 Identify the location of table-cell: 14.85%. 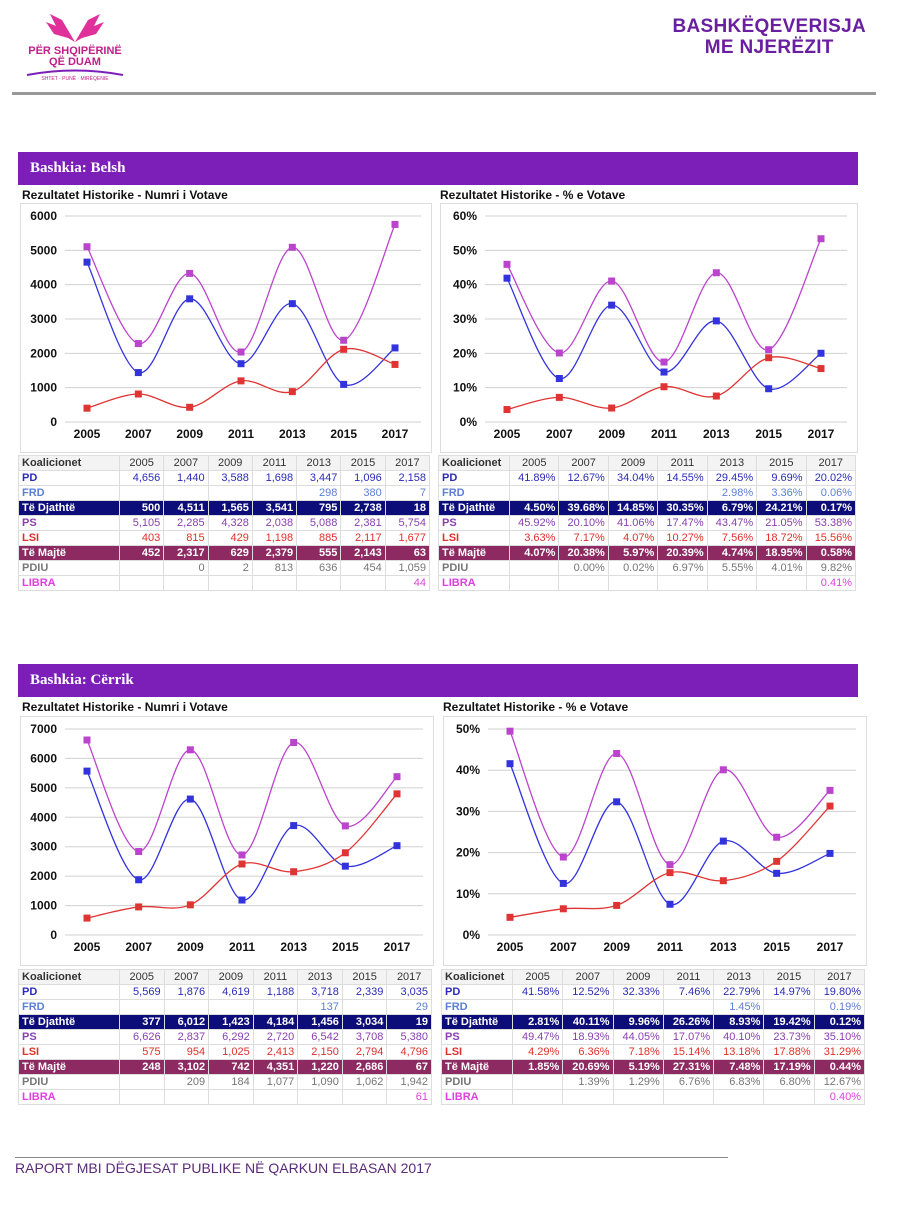
(633, 508).